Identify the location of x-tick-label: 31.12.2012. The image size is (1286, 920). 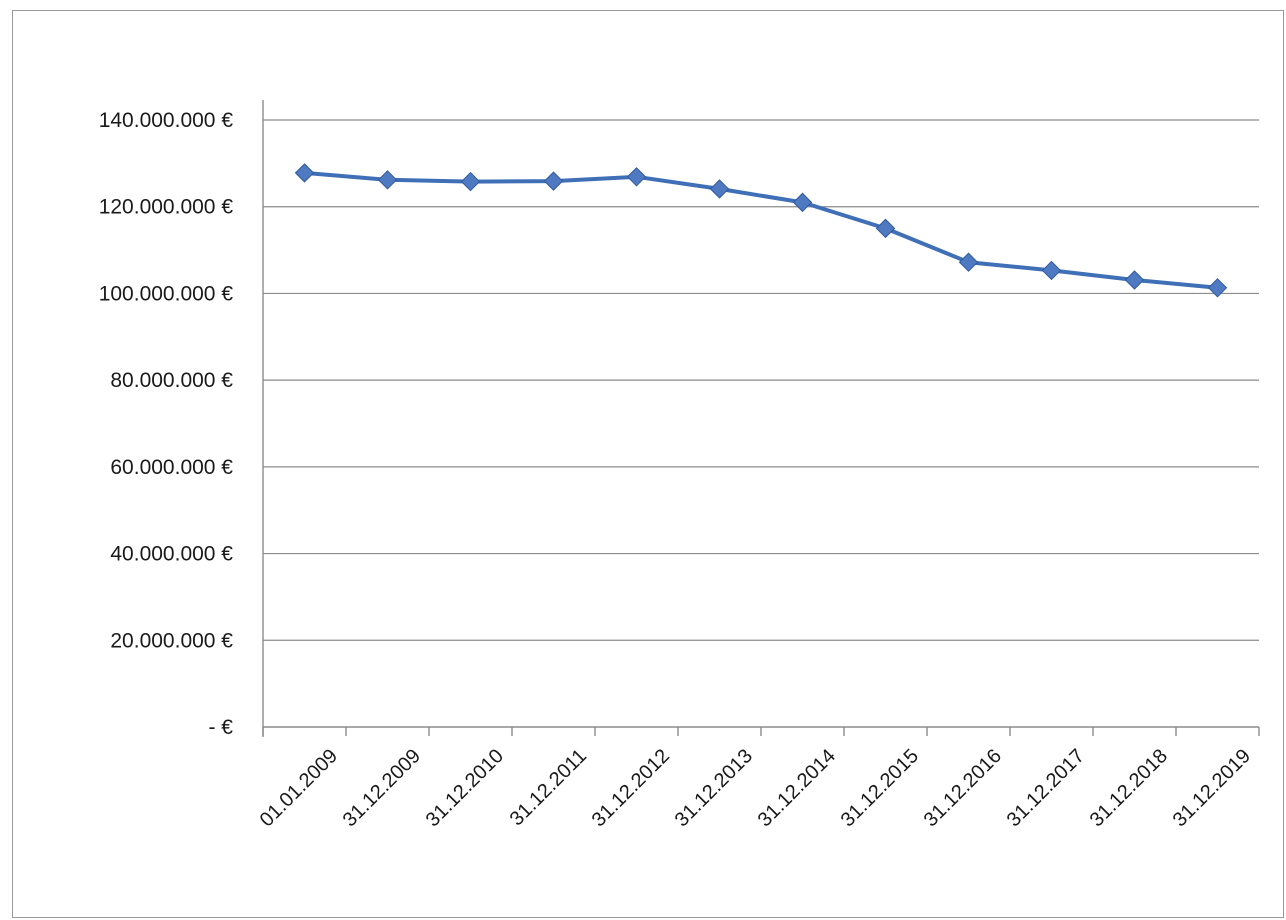
(631, 788).